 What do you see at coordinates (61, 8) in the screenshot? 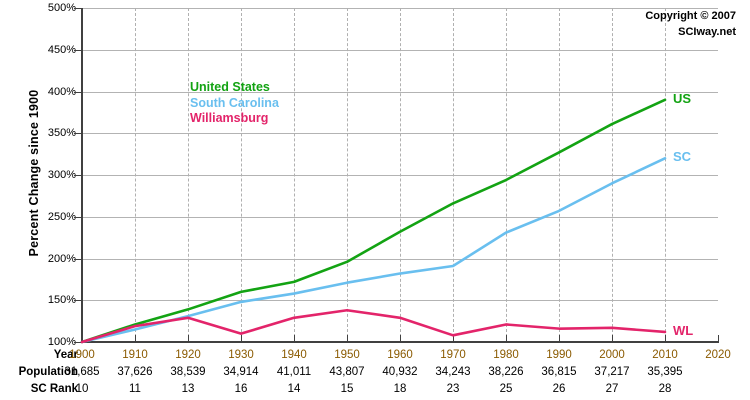
I see `y-tick-label: 500%` at bounding box center [61, 8].